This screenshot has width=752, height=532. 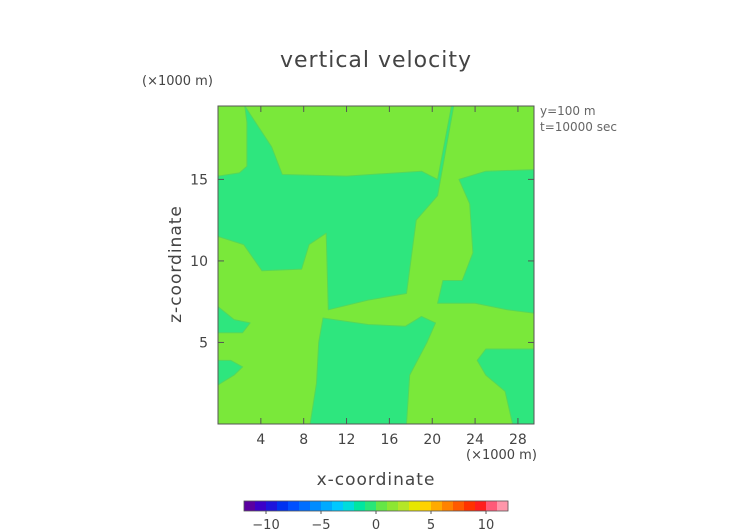 What do you see at coordinates (265, 525) in the screenshot?
I see `colorbar-tick-label: −10` at bounding box center [265, 525].